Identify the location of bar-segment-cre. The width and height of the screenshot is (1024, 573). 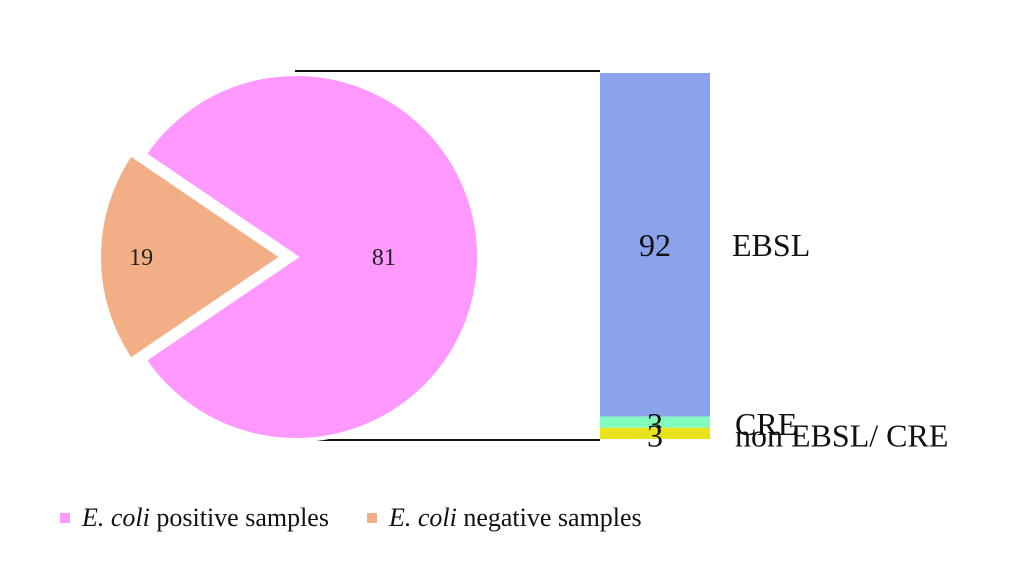
(655, 422).